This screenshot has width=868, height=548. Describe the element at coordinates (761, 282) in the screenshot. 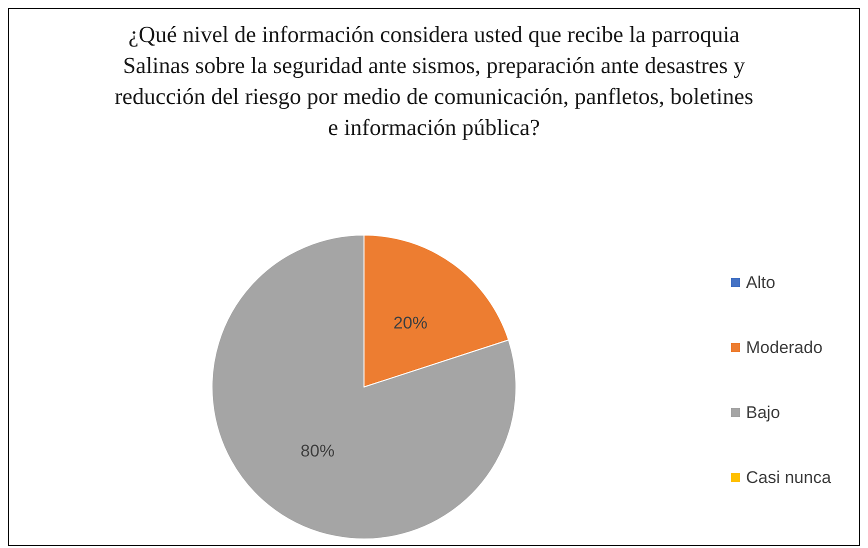

I see `legend-label: Alto` at that location.